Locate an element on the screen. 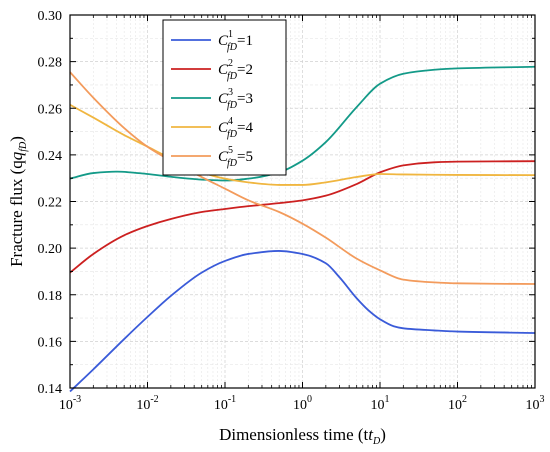 Image resolution: width=550 pixels, height=452 pixels. y-tick-label: 0.28 is located at coordinates (50, 63).